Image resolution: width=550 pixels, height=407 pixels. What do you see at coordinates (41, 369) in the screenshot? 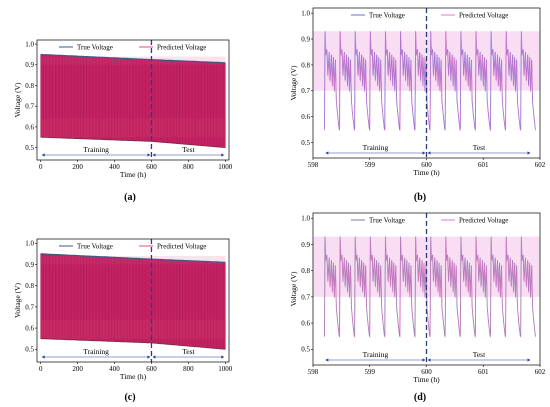
I see `x-tick-label: 0` at bounding box center [41, 369].